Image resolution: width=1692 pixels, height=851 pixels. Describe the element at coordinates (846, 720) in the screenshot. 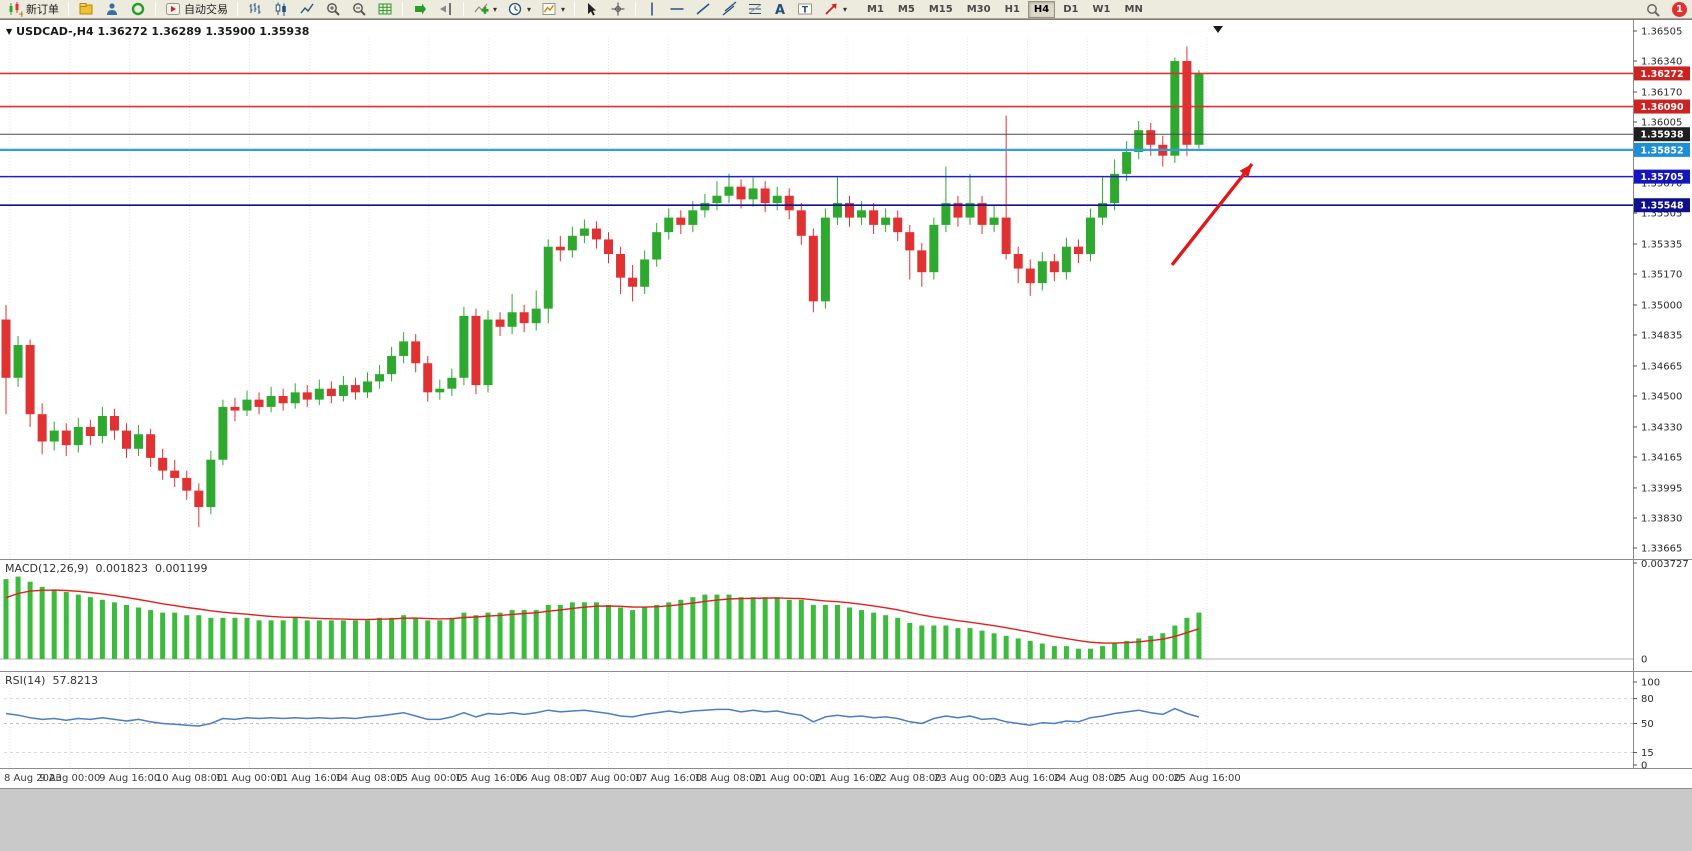

I see `rsi-panel: 100 80 50 15 0` at that location.